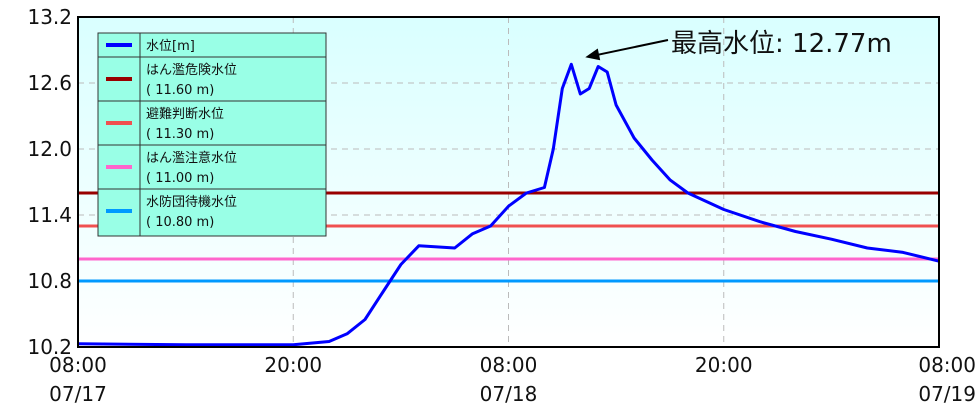 The image size is (978, 408). Describe the element at coordinates (49, 83) in the screenshot. I see `y-tick-label: 12.6` at that location.